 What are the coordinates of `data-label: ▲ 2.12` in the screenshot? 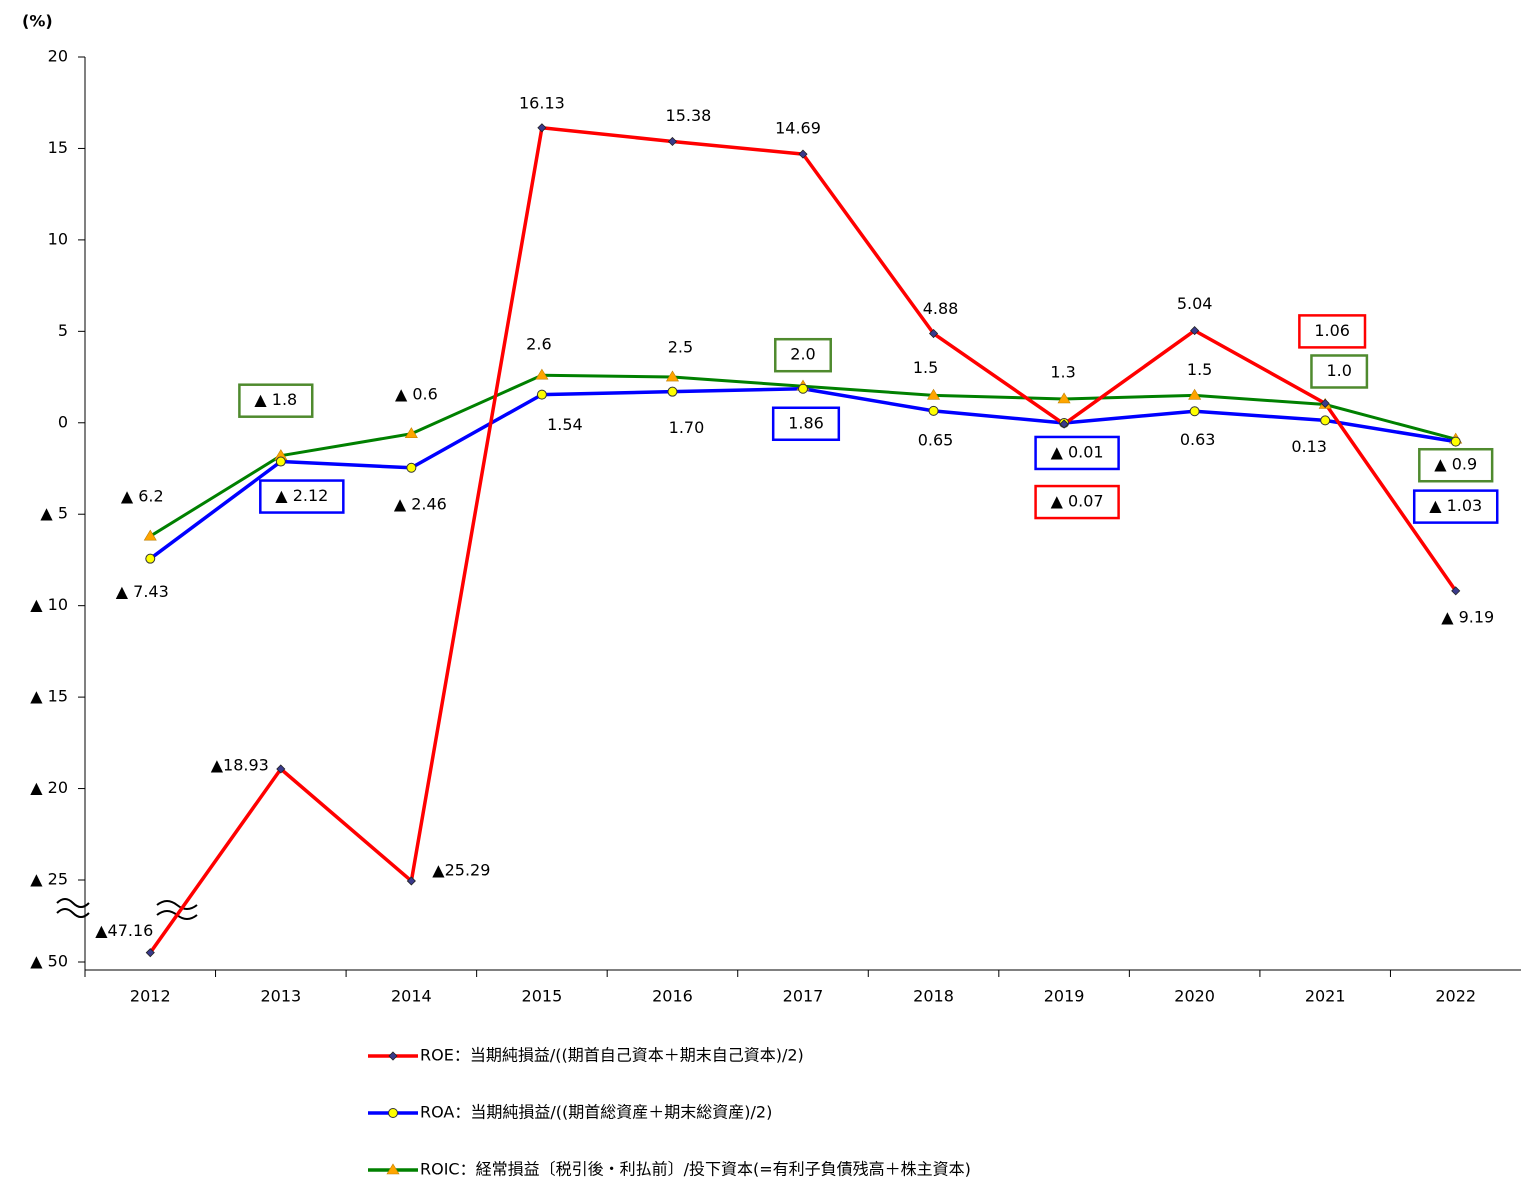 It's located at (301, 495).